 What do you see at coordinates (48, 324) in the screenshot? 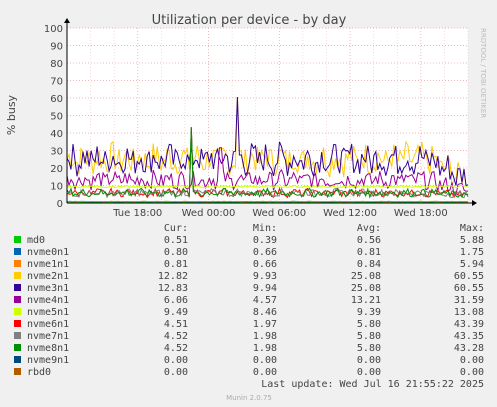
I see `legend-name-nvme6n1: nvme6n1` at bounding box center [48, 324].